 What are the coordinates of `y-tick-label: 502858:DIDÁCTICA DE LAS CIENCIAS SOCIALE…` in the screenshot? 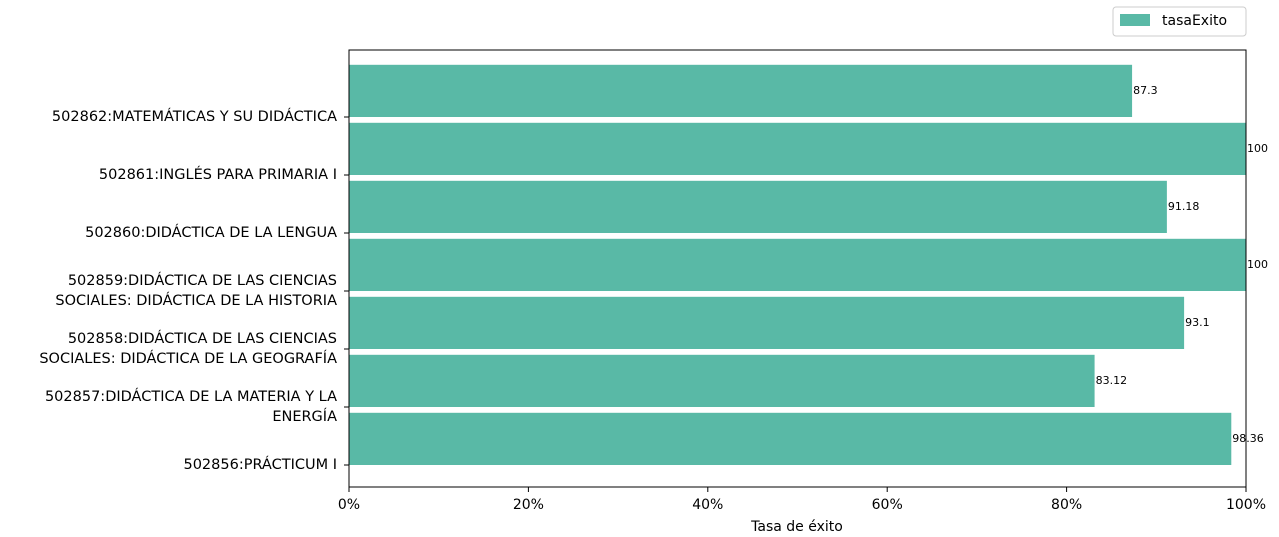 It's located at (188, 349).